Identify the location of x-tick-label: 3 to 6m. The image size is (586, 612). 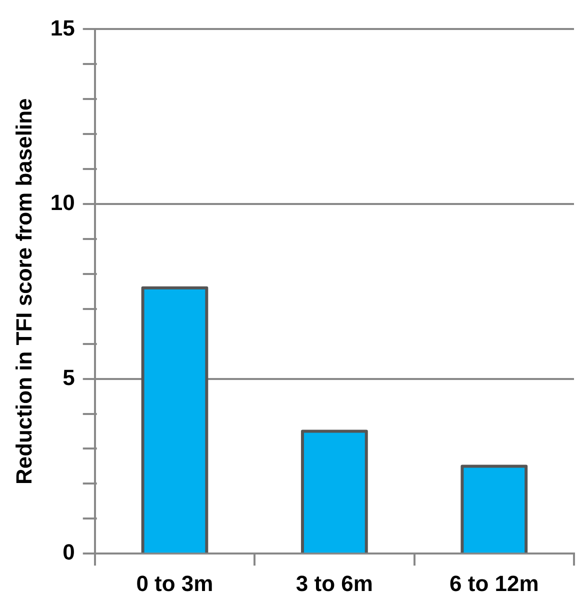
(334, 583).